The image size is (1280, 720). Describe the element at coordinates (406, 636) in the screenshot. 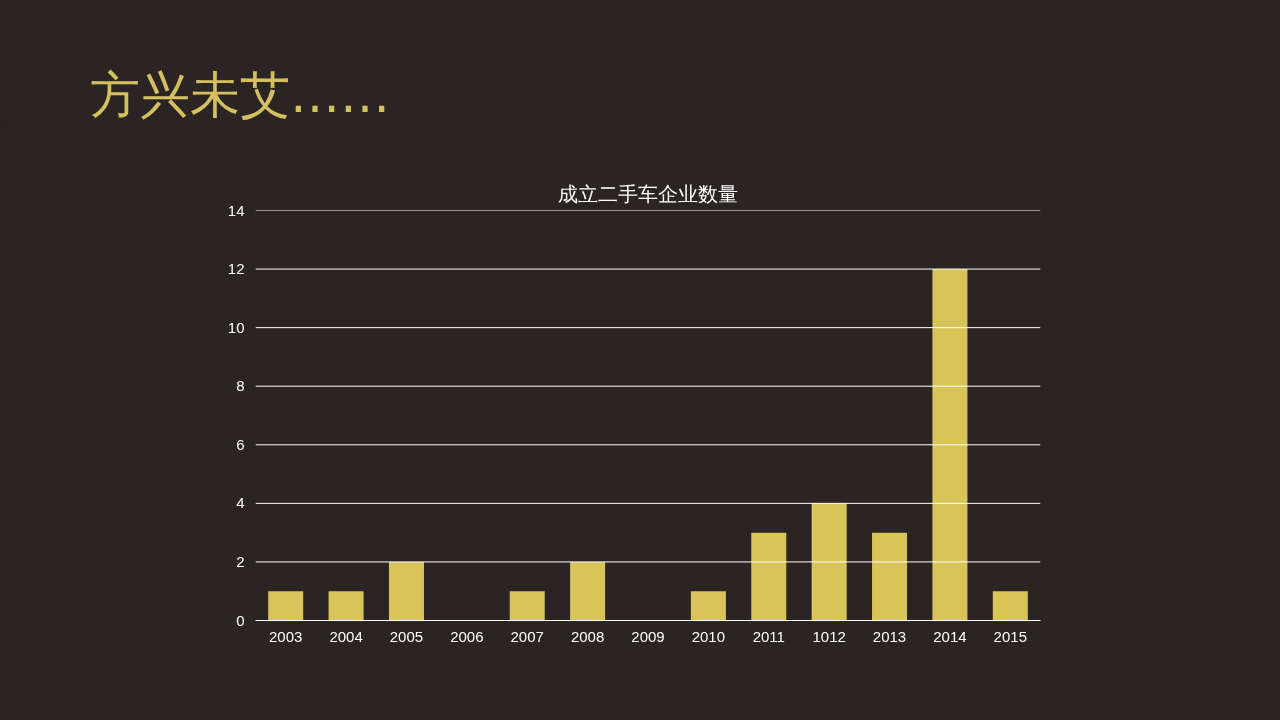

I see `x-tick-label: 2005` at that location.